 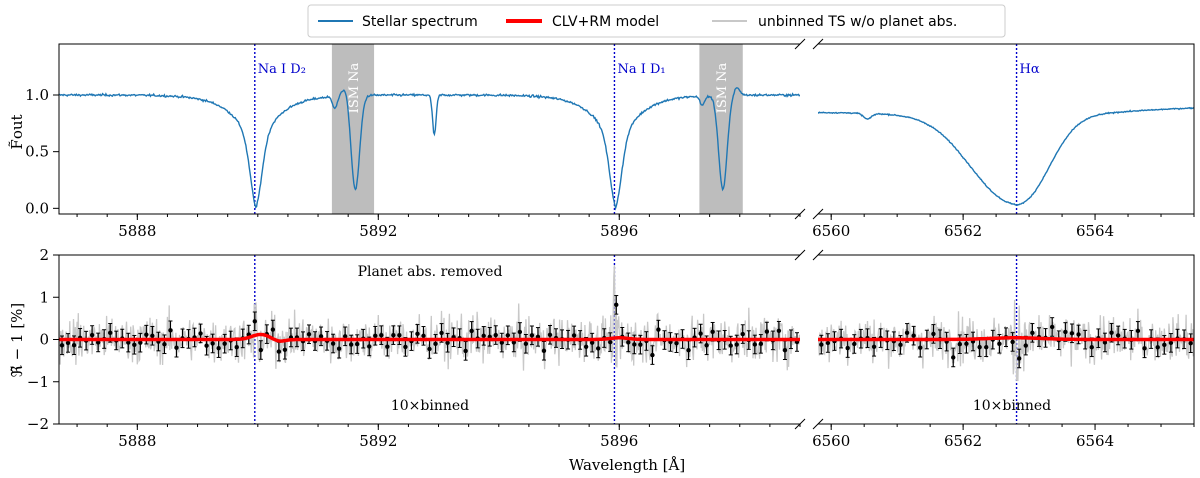 What do you see at coordinates (809, 234) in the screenshot?
I see `axis-break-marks` at bounding box center [809, 234].